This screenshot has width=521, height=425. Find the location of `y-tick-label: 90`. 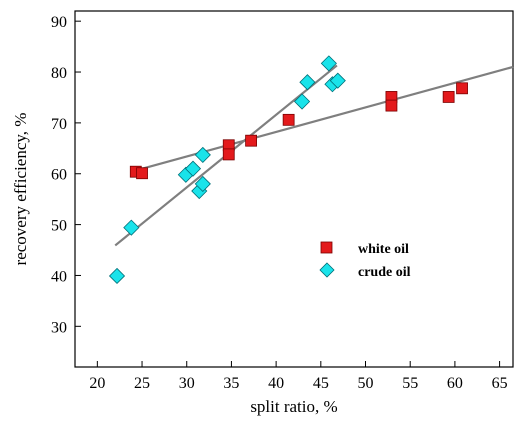

y-tick-label: 90 is located at coordinates (59, 22).